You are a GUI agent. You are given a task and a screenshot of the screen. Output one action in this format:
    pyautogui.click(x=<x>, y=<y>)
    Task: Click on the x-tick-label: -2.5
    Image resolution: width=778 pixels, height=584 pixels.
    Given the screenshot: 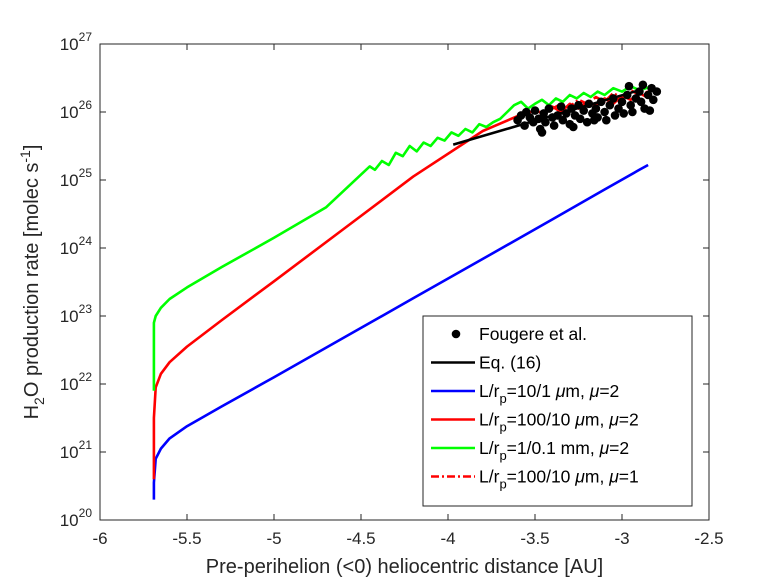 What is the action you would take?
    pyautogui.click(x=708, y=538)
    